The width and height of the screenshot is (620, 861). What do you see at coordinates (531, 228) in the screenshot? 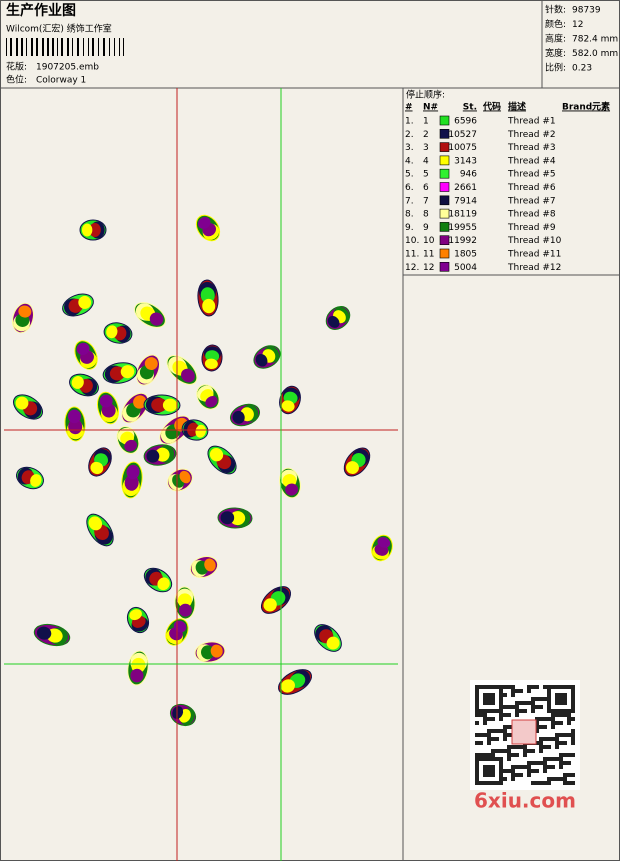
I see `thread-desc: Thread #9` at bounding box center [531, 228].